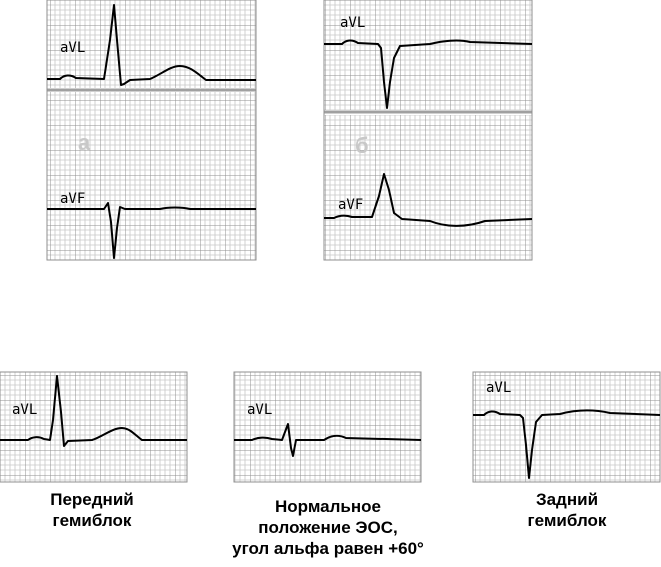  What do you see at coordinates (352, 23) in the screenshot?
I see `top-panel-b-avl-label: aVL` at bounding box center [352, 23].